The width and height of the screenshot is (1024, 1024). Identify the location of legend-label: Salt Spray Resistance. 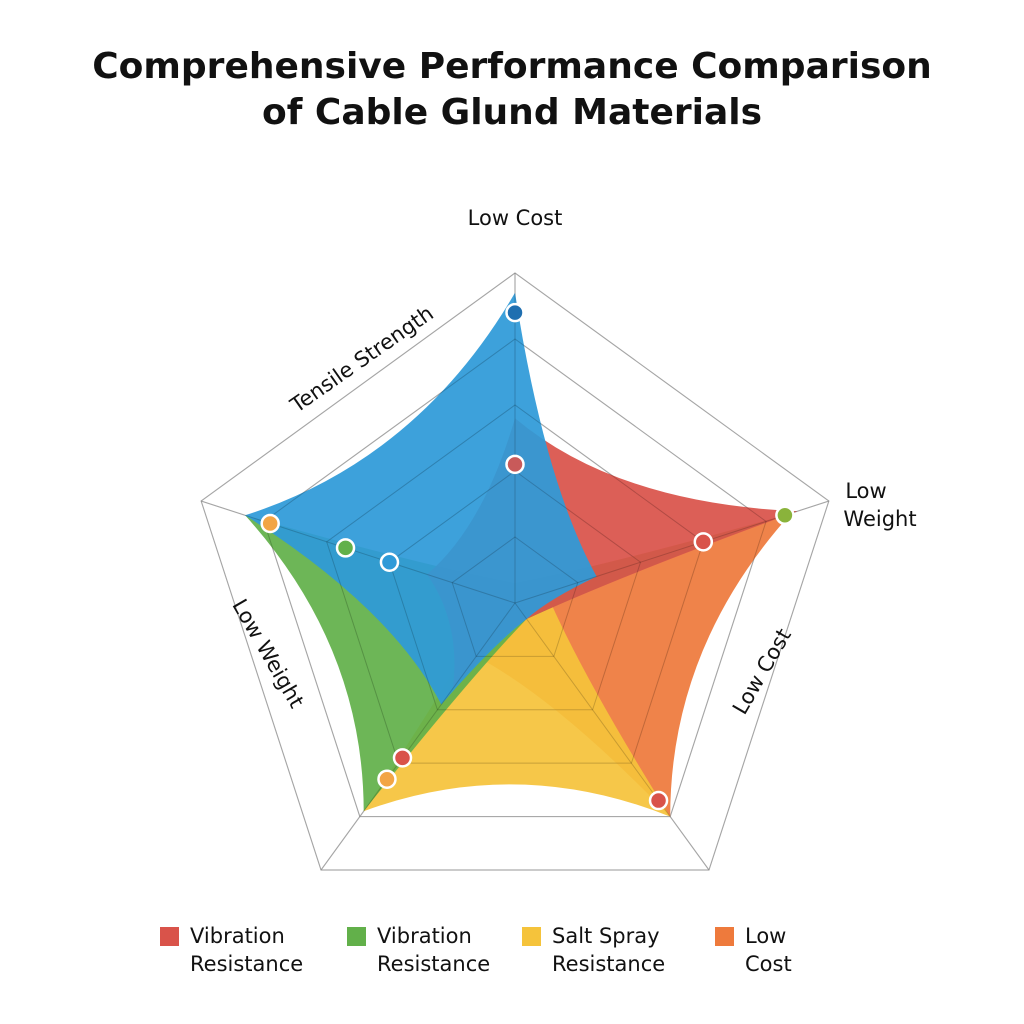
(609, 950).